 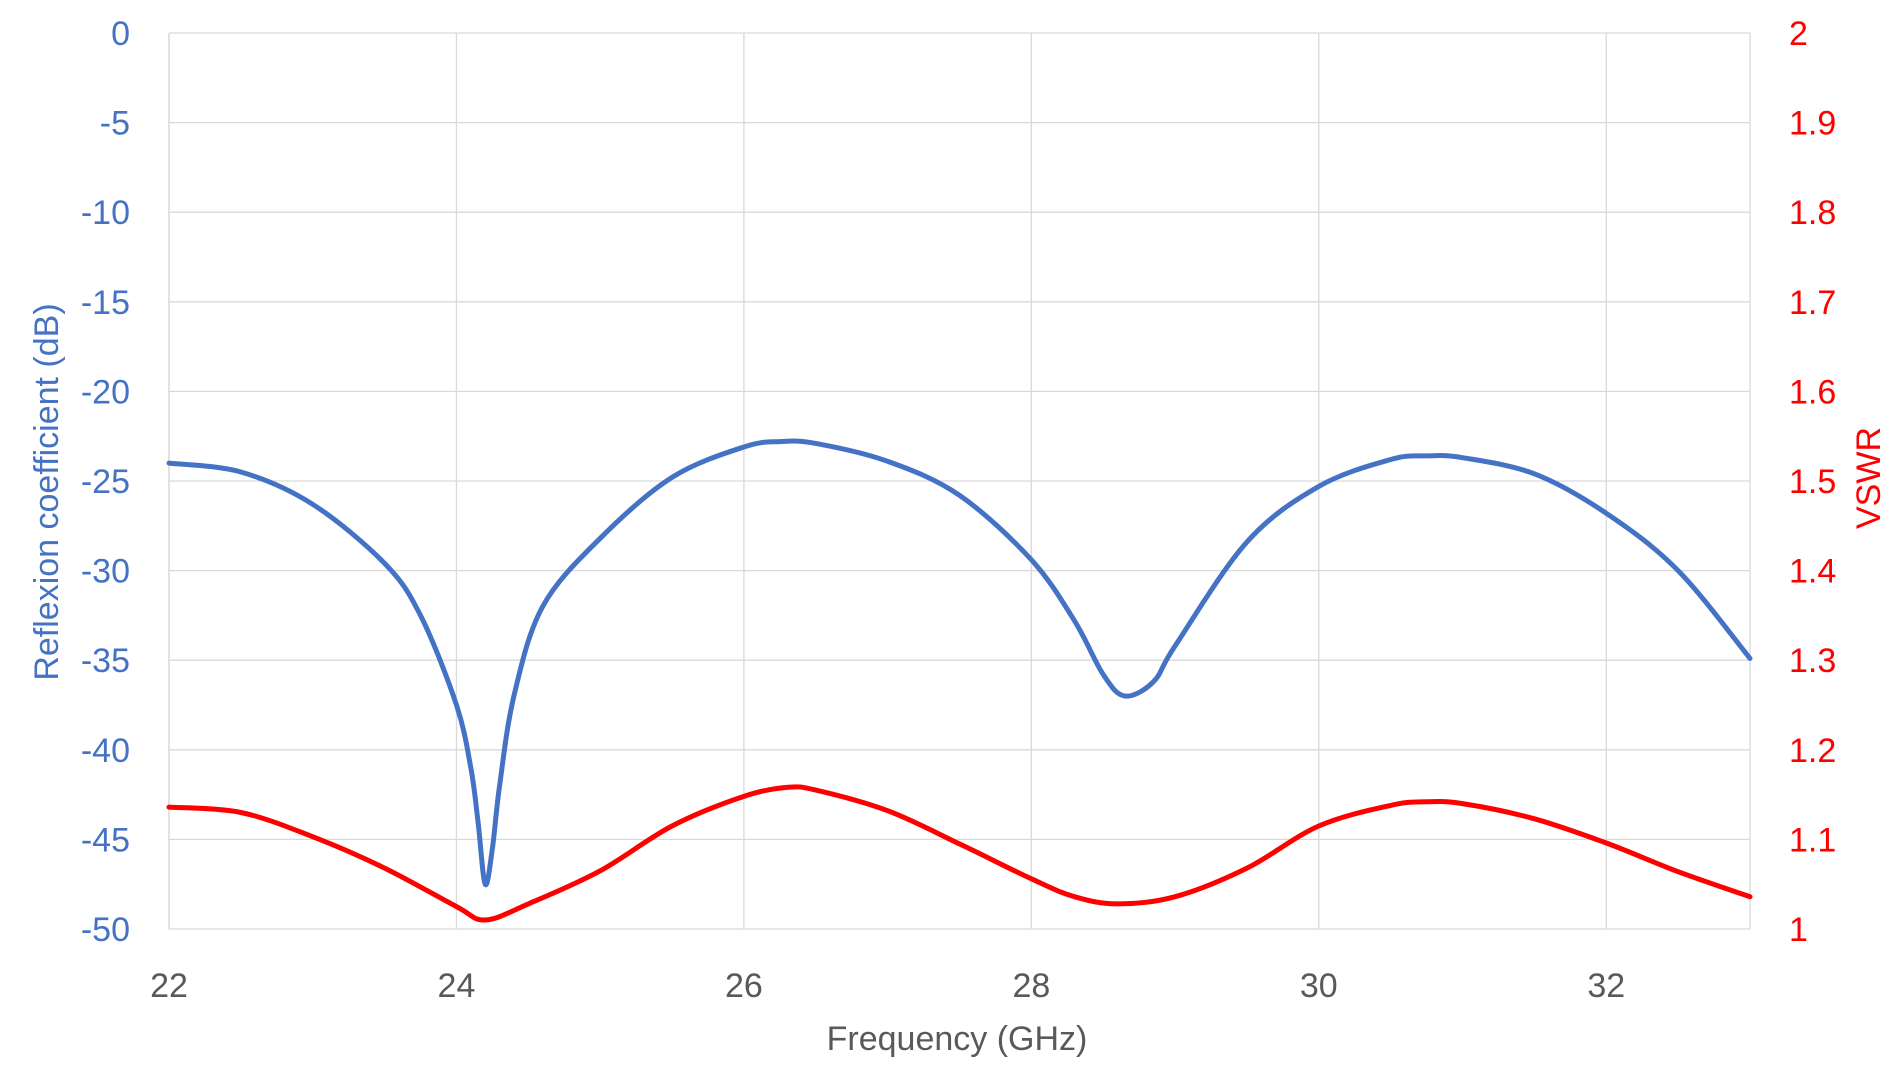 What do you see at coordinates (47, 491) in the screenshot?
I see `left-y-axis-title: Reflexion coefficient (dB)` at bounding box center [47, 491].